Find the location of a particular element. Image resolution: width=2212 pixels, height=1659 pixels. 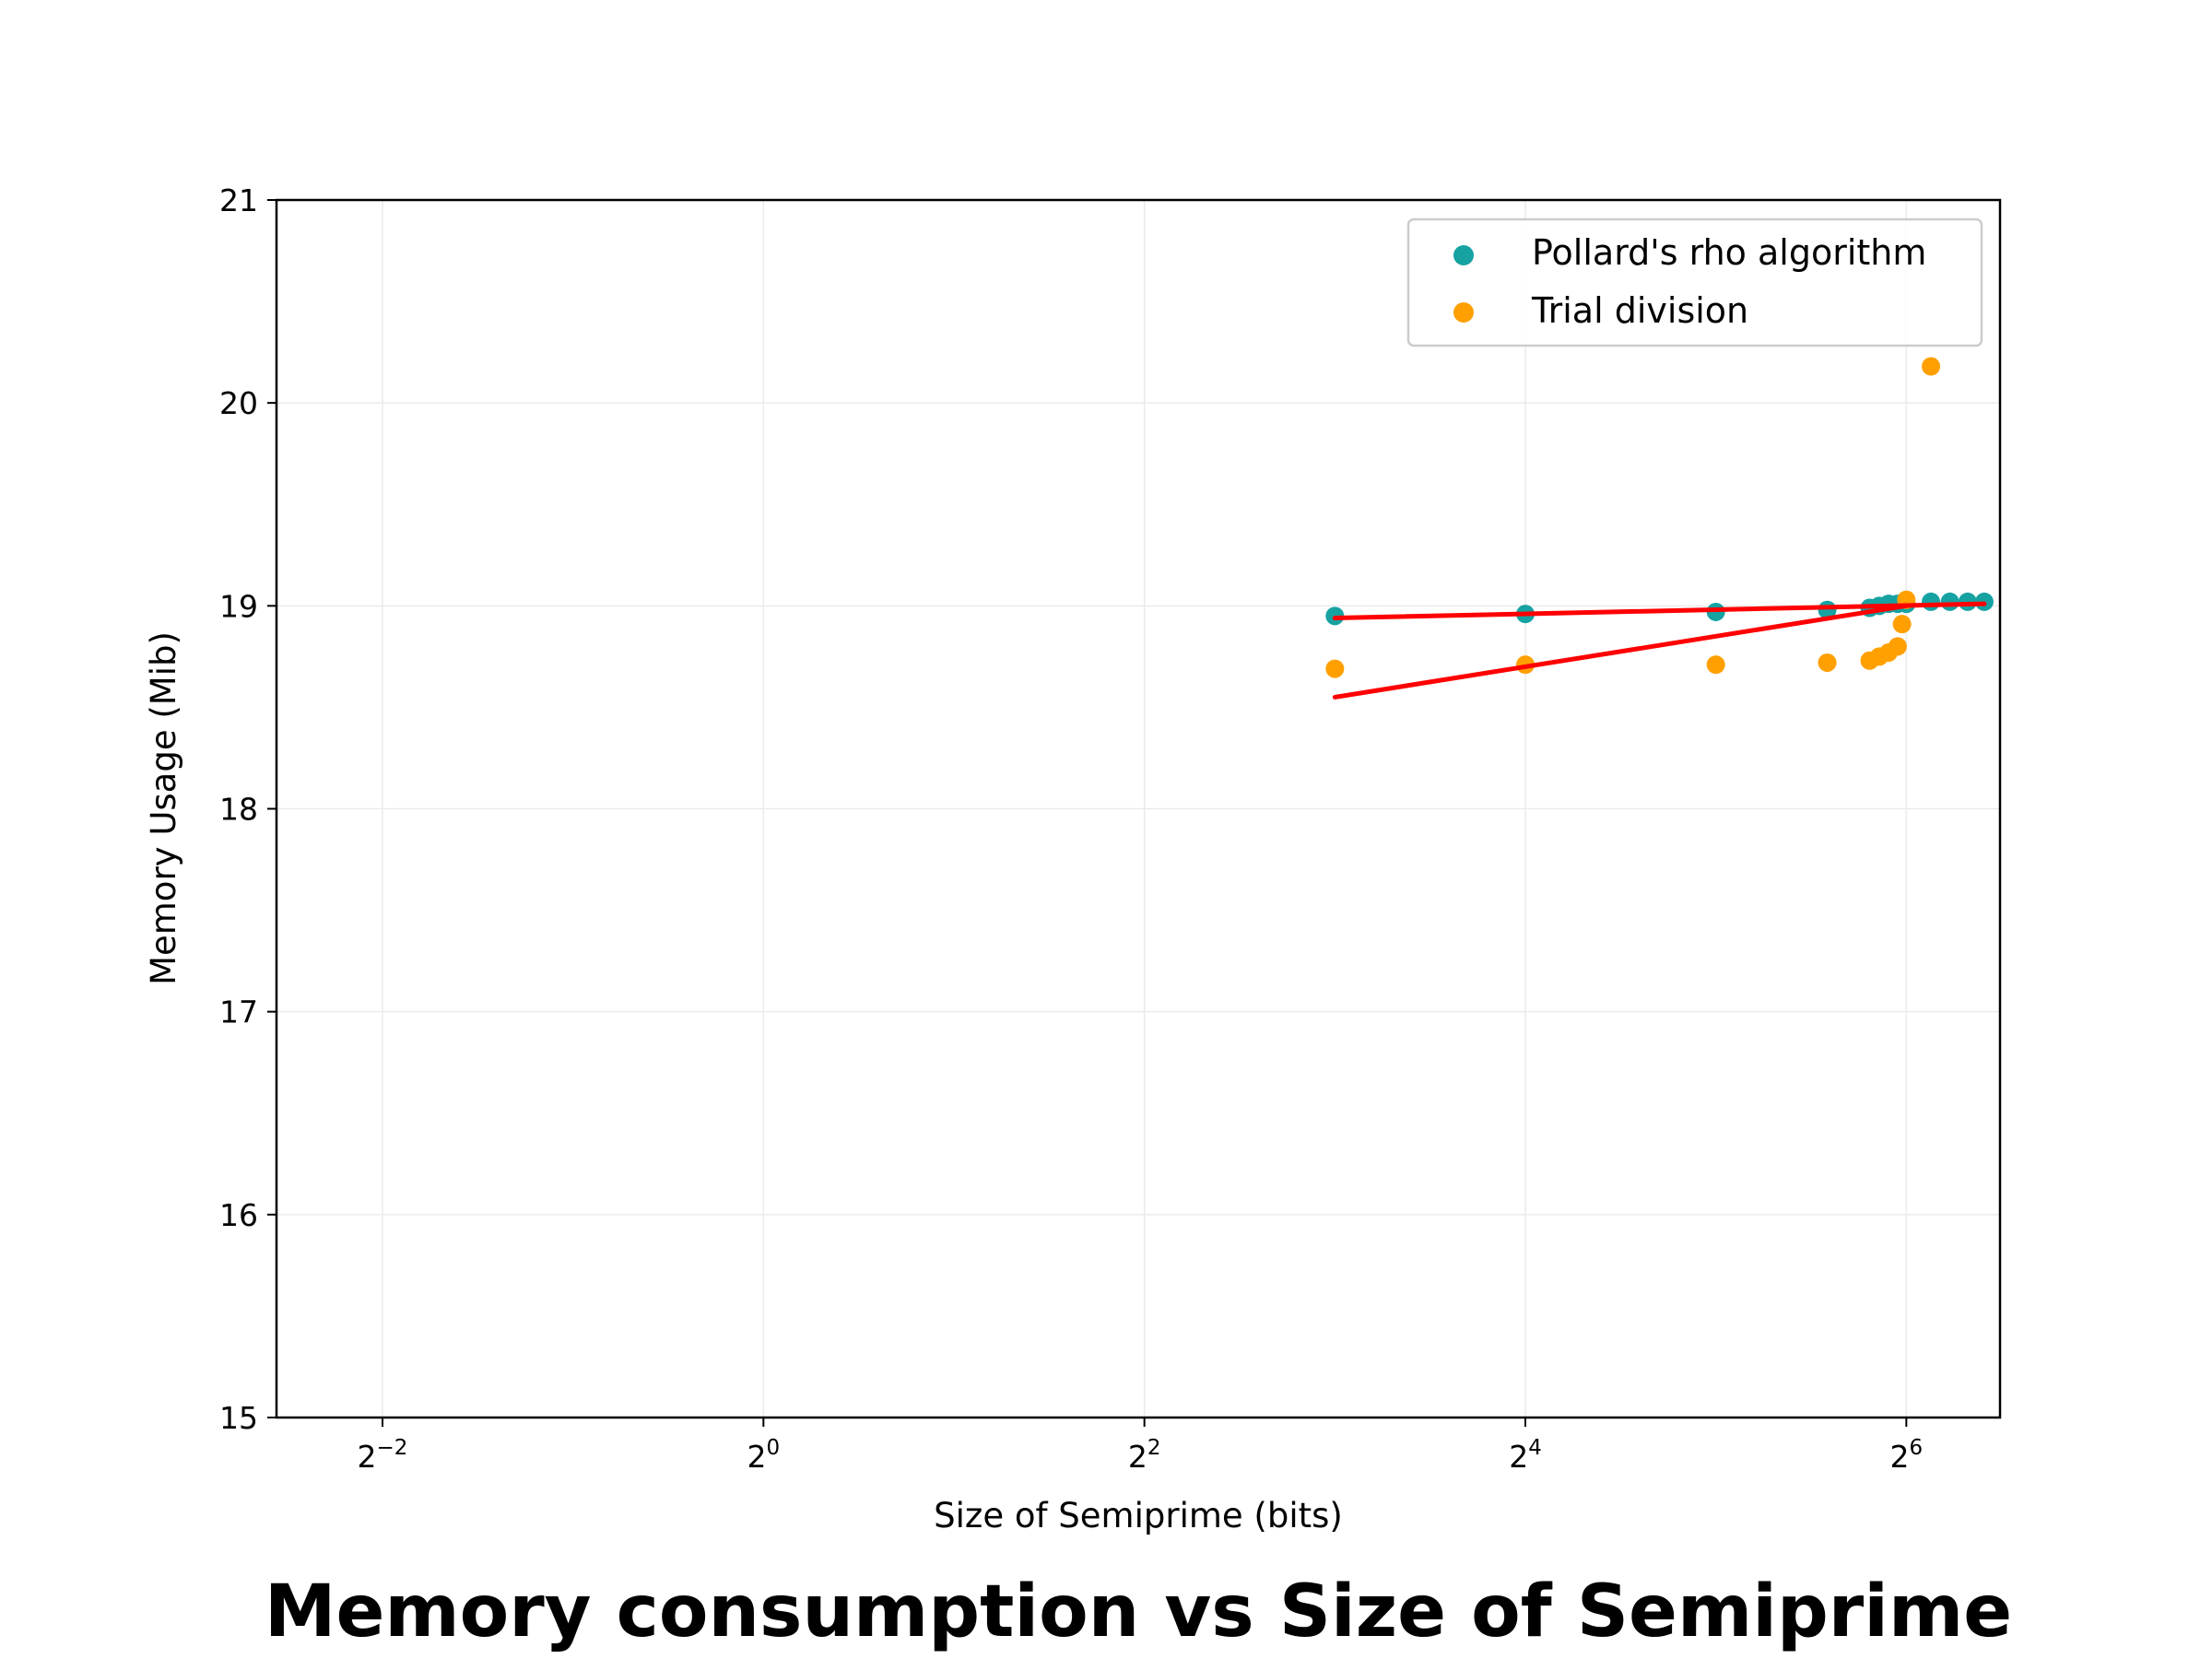

legend-marker-trial-division is located at coordinates (1463, 312).